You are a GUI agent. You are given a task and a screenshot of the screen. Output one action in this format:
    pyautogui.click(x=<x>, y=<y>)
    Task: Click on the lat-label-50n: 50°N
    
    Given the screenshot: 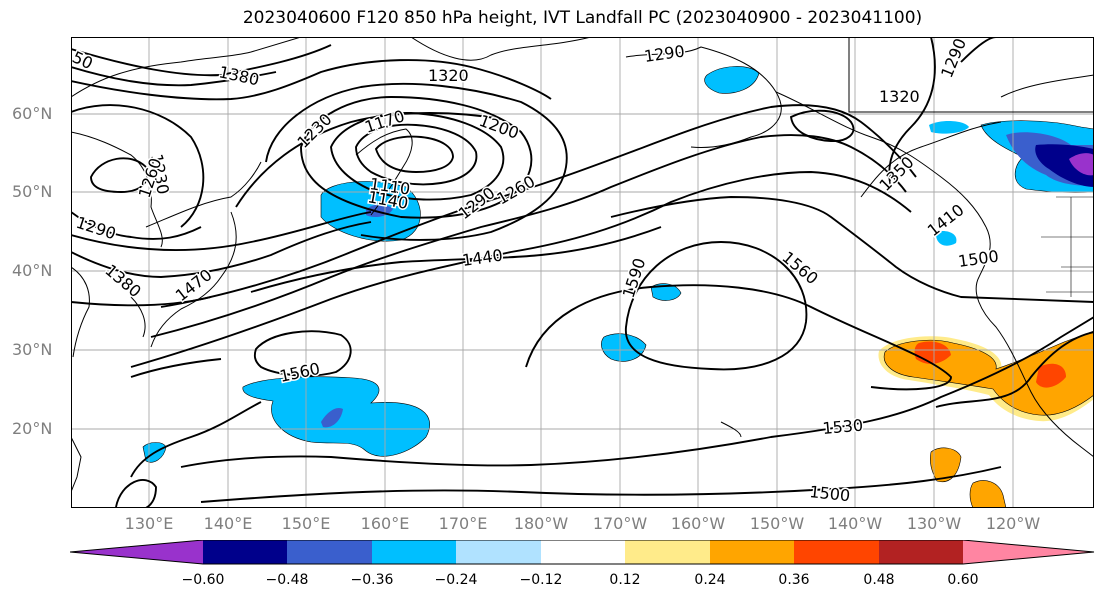 What is the action you would take?
    pyautogui.click(x=32, y=191)
    